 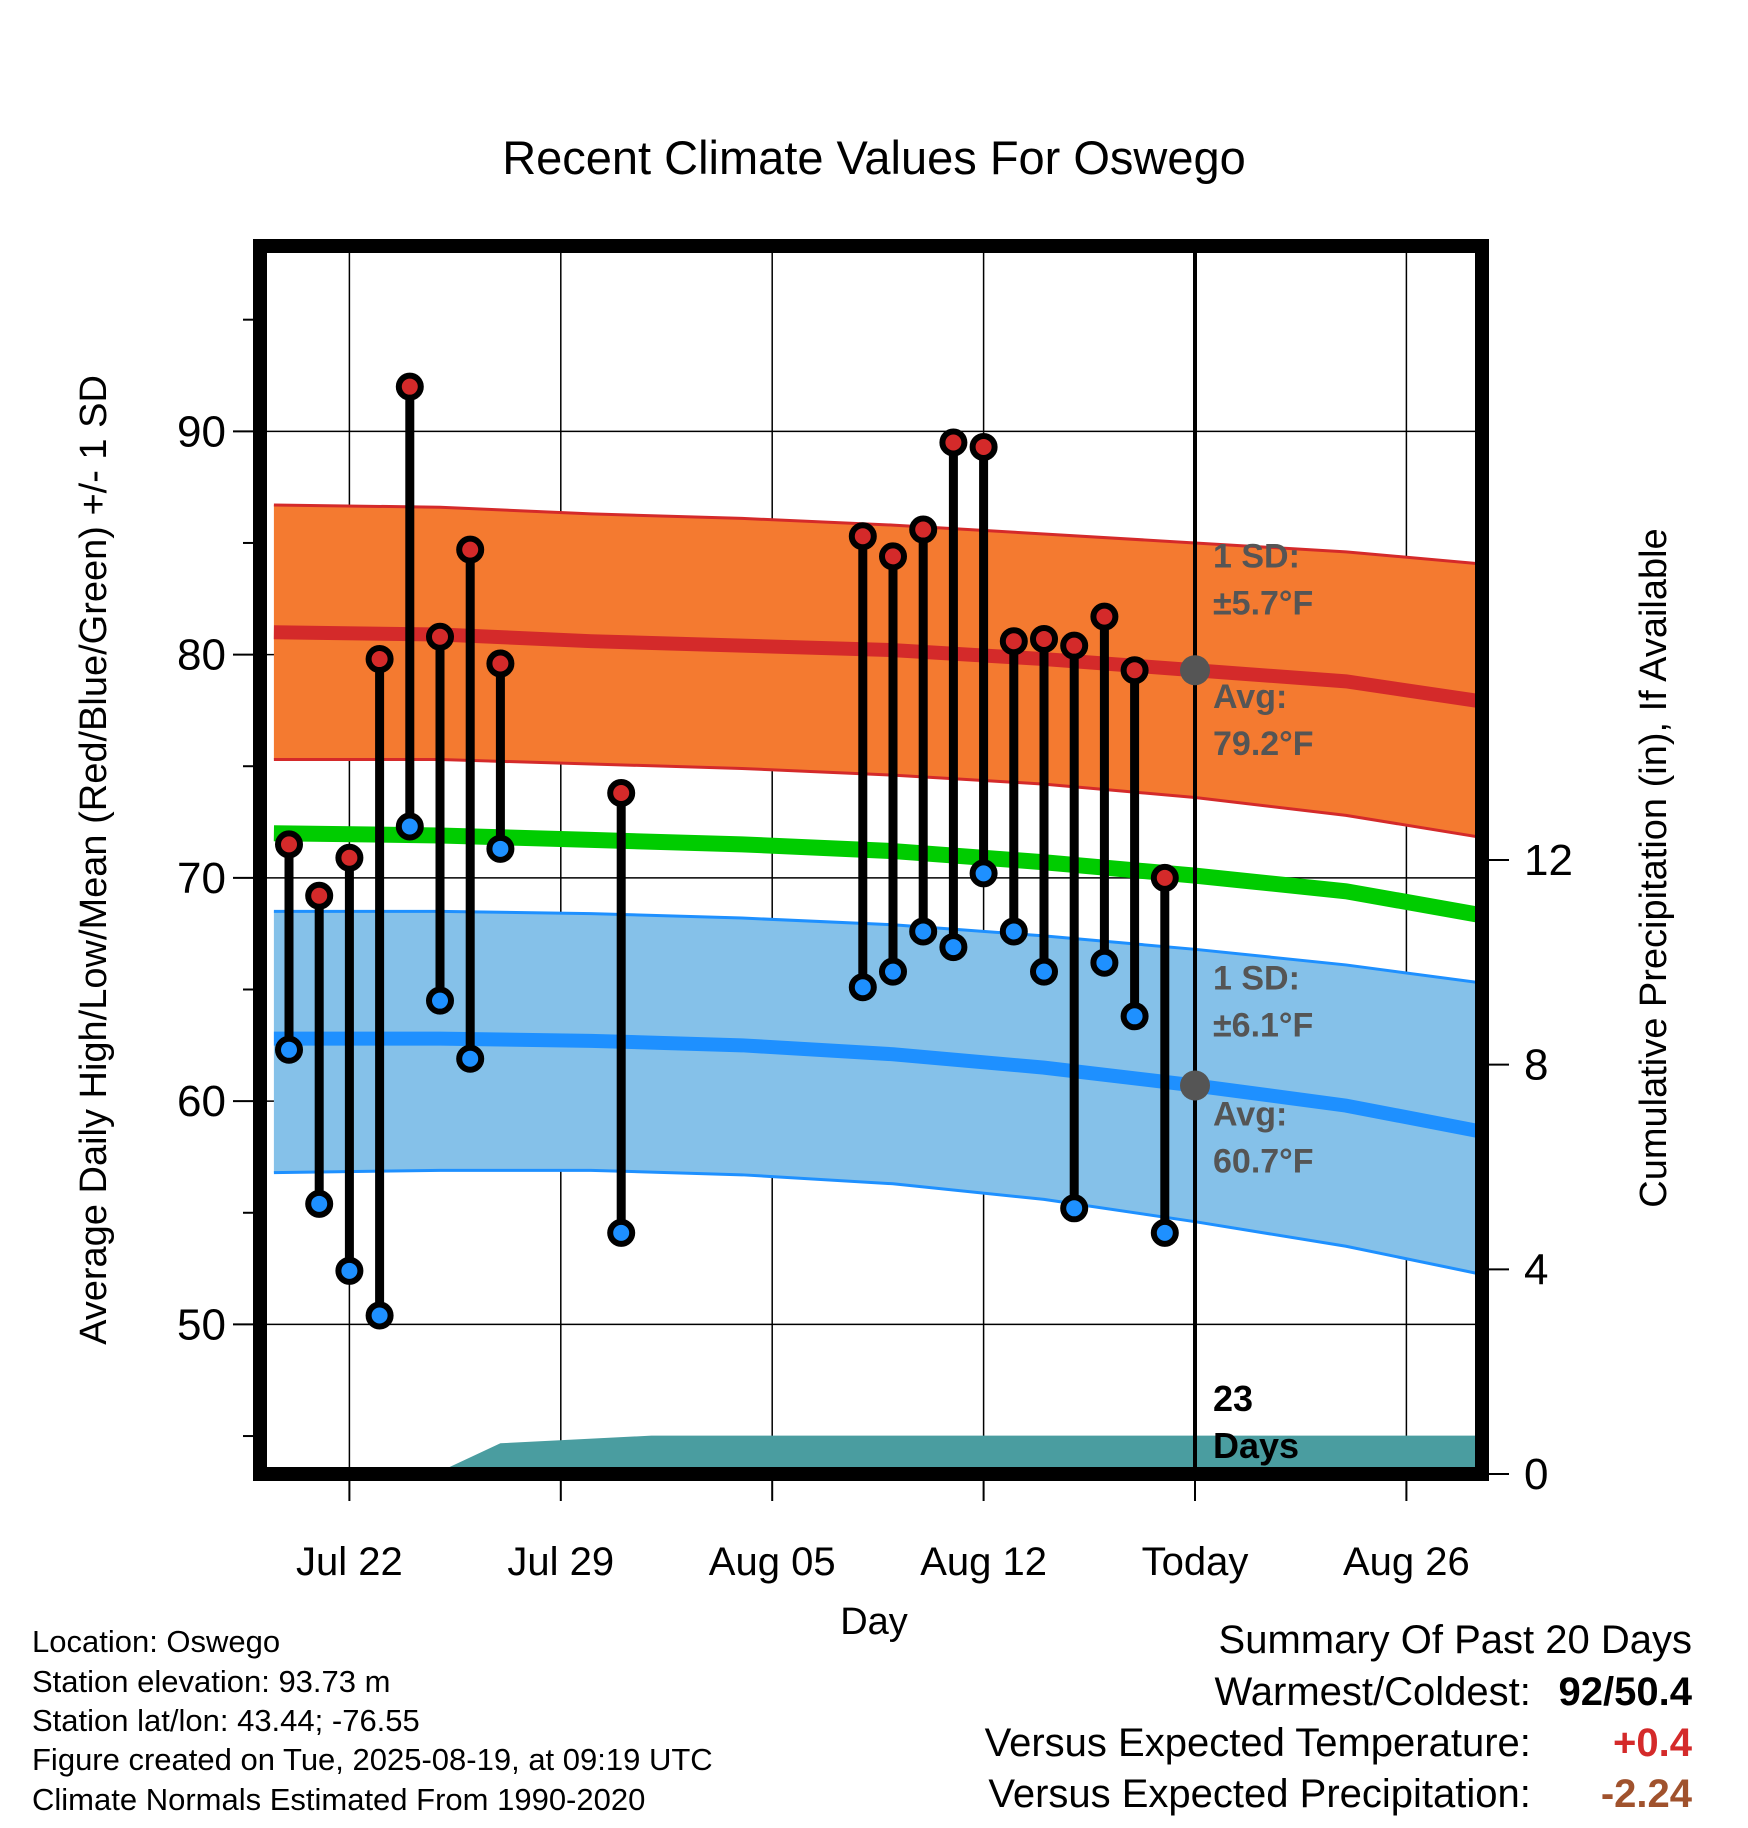 I want to click on low-sd-band, so click(x=877, y=1093).